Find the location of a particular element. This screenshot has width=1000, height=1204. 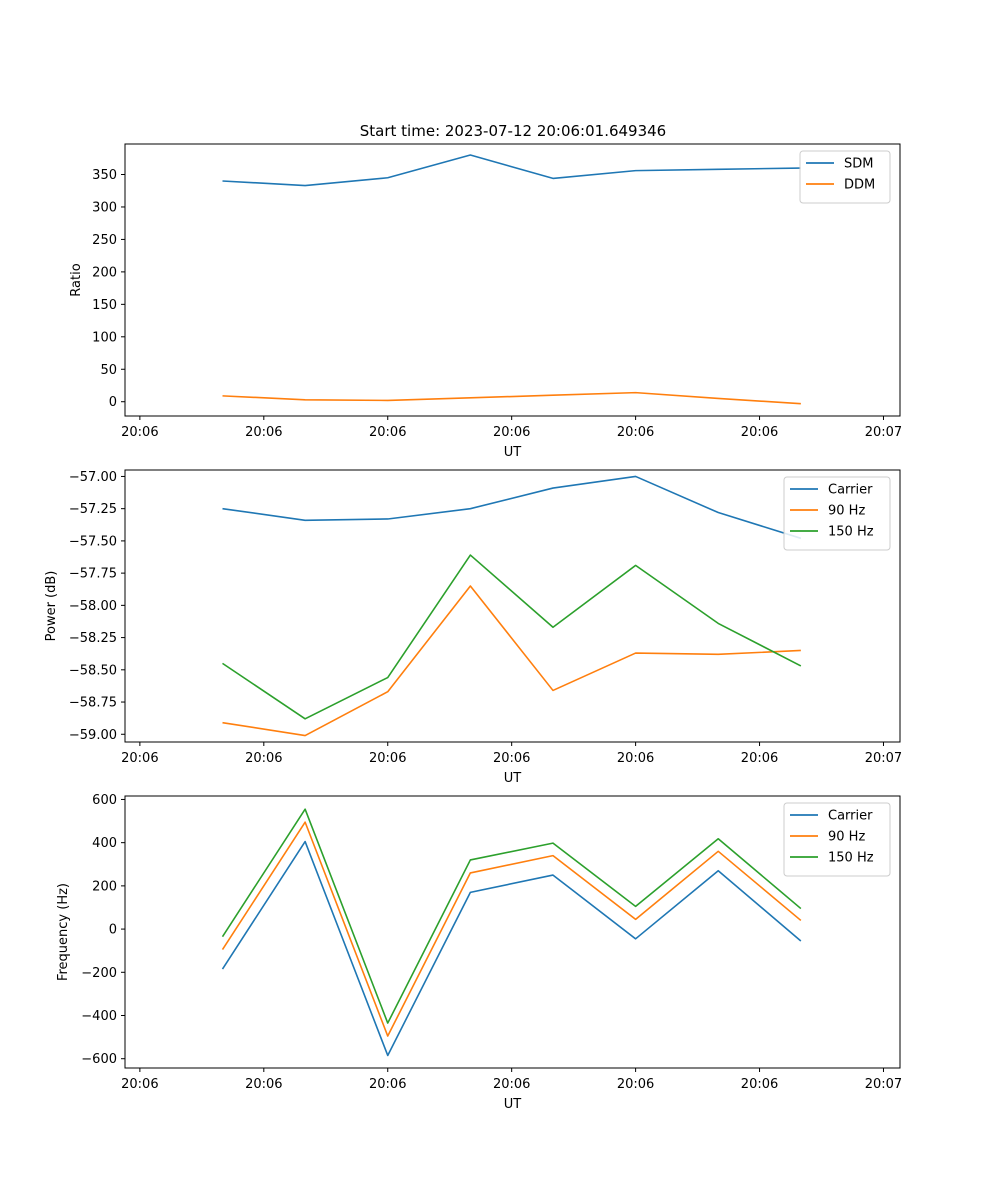

y-axis-label: Ratio is located at coordinates (76, 279).